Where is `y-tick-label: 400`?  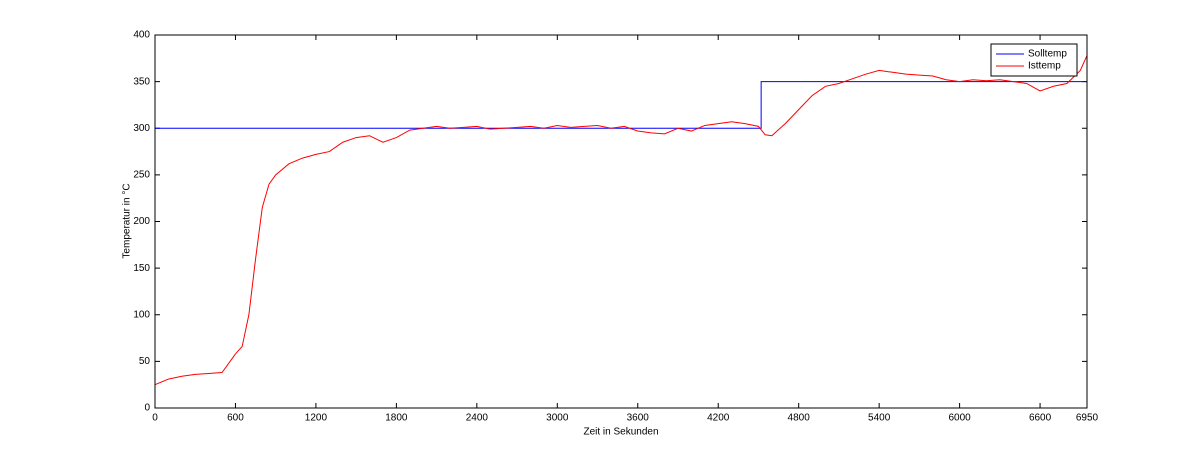 y-tick-label: 400 is located at coordinates (141, 35).